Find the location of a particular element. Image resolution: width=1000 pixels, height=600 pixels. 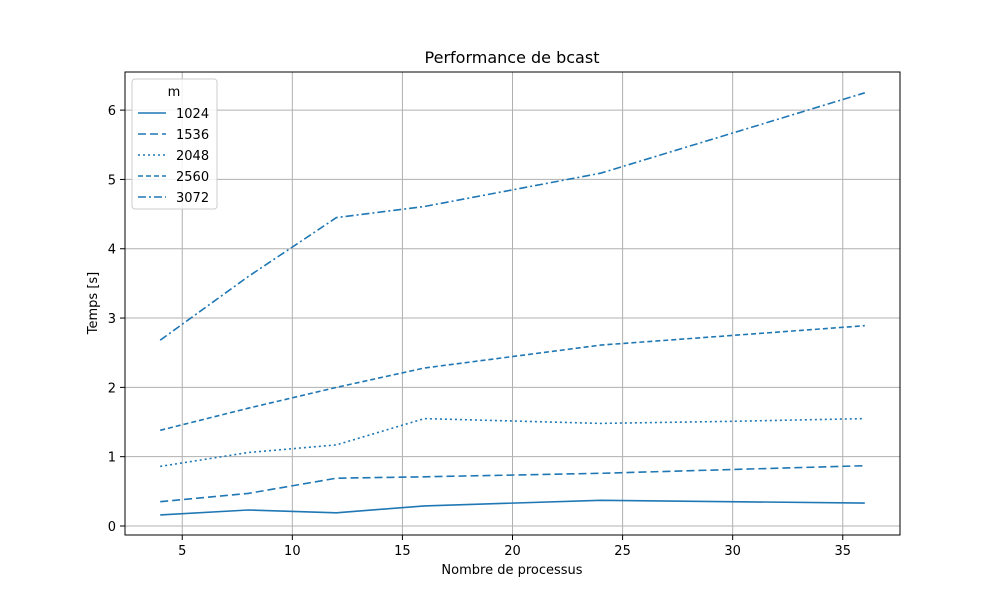

y-tick-label: 6 is located at coordinates (112, 111).